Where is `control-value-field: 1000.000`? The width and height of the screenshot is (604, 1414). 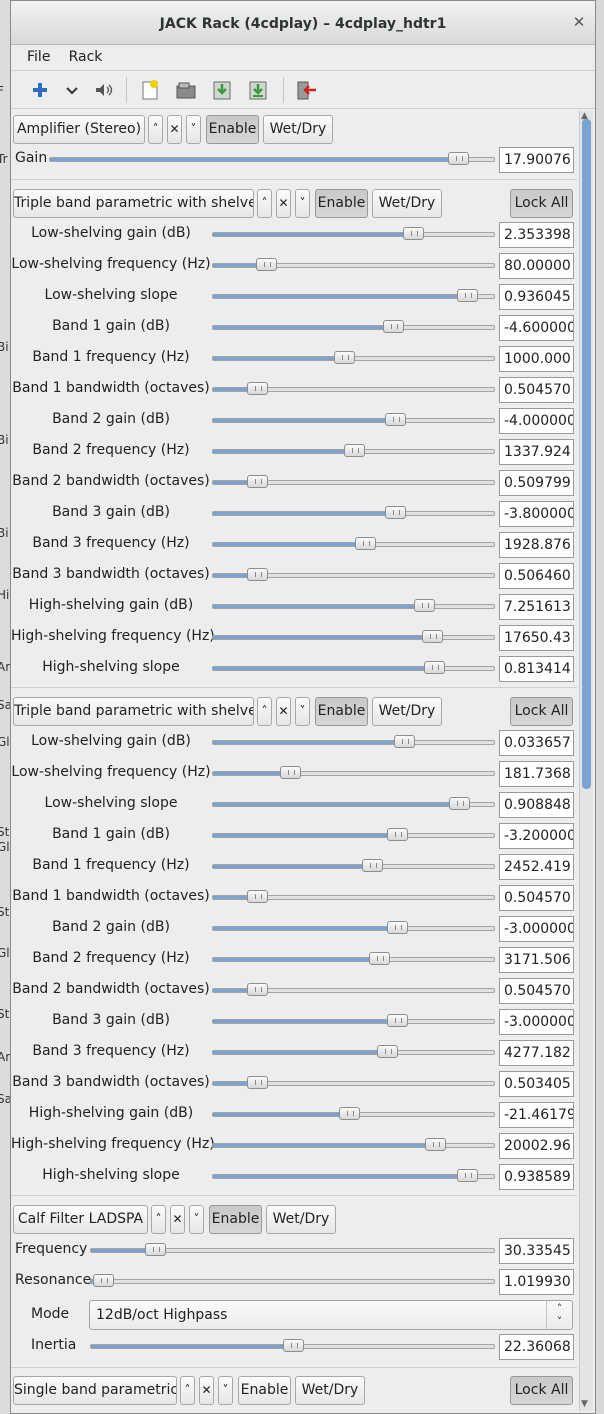 control-value-field: 1000.000 is located at coordinates (536, 359).